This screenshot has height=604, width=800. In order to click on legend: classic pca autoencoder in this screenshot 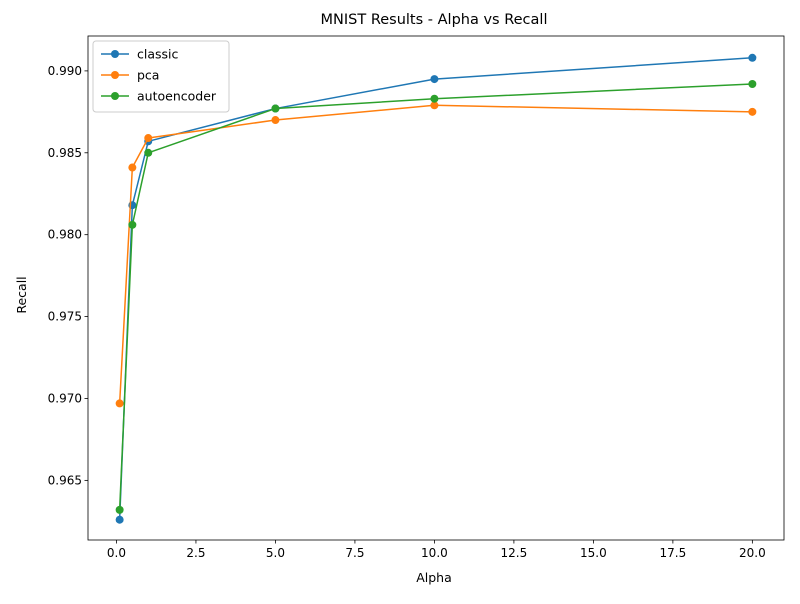, I will do `click(161, 76)`.